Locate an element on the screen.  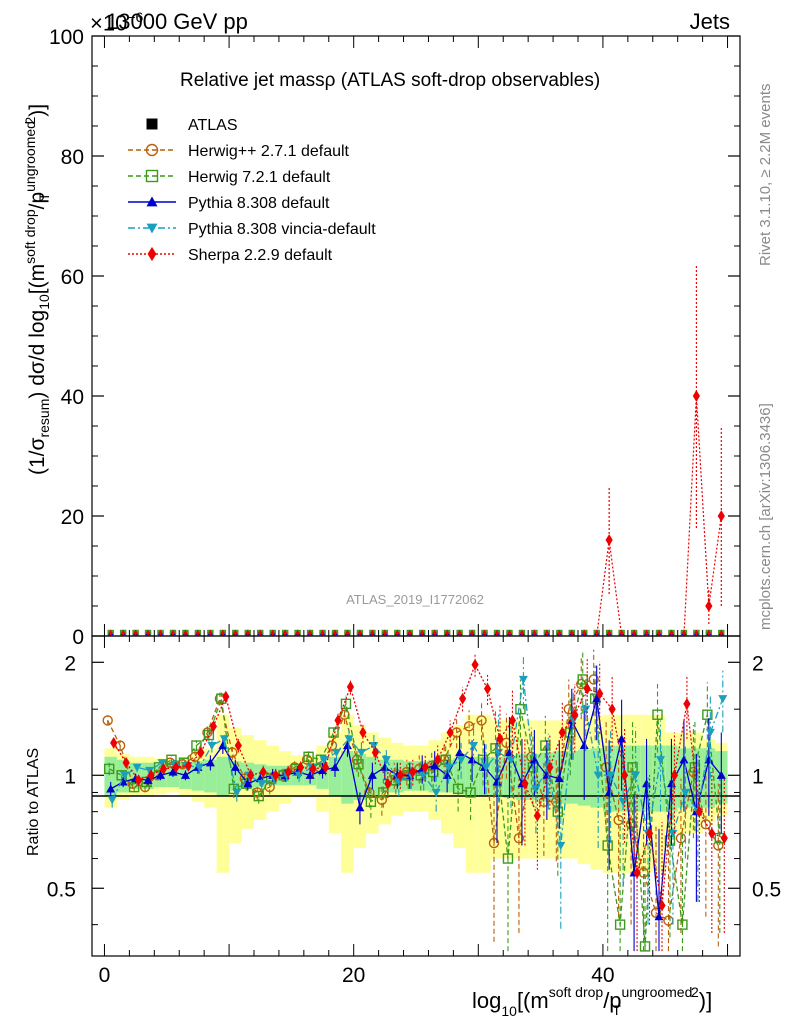
sherpa-spike-point is located at coordinates (609, 540).